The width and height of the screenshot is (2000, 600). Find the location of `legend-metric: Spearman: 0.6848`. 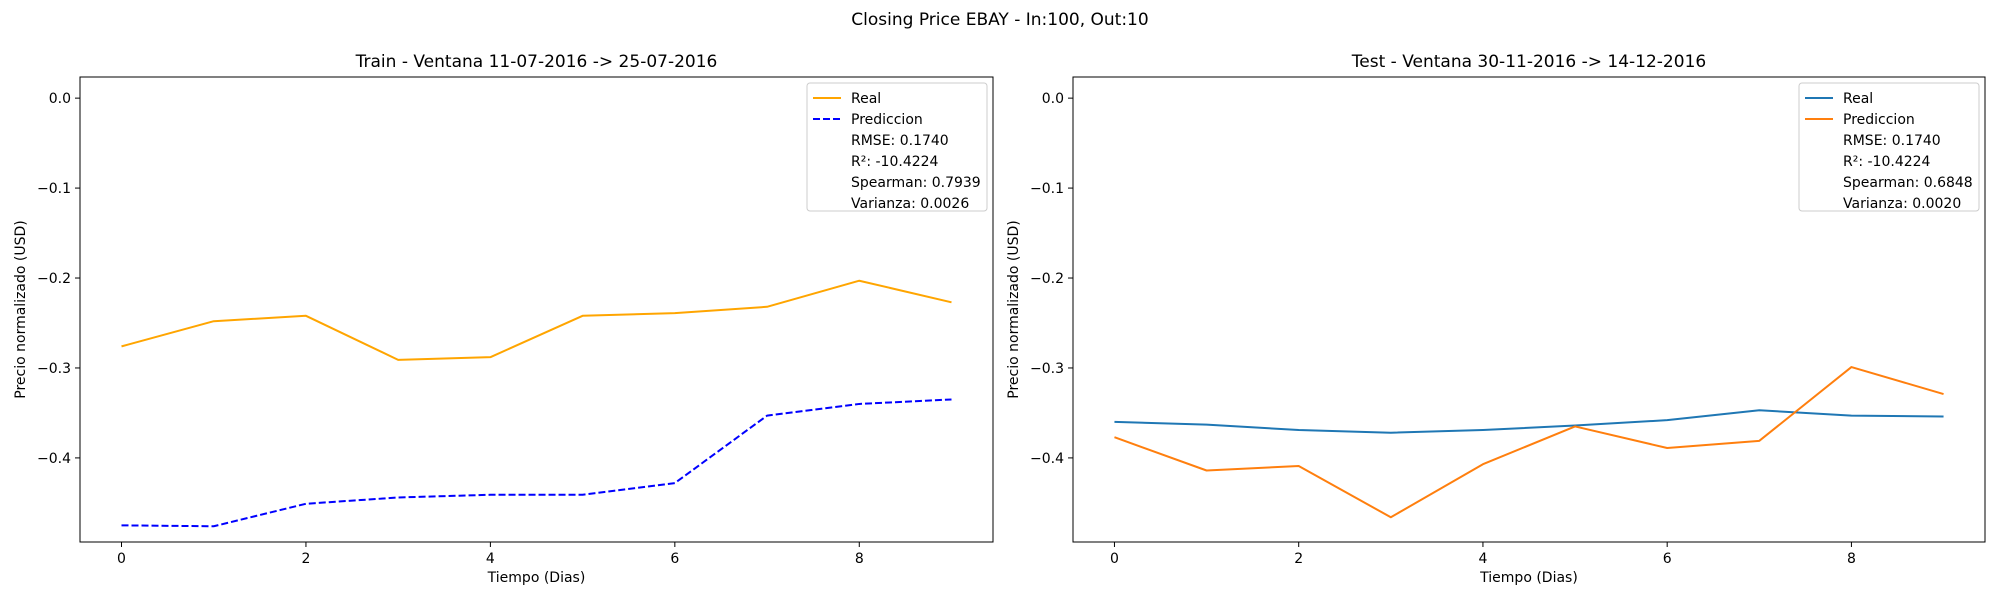

legend-metric: Spearman: 0.6848 is located at coordinates (1908, 183).